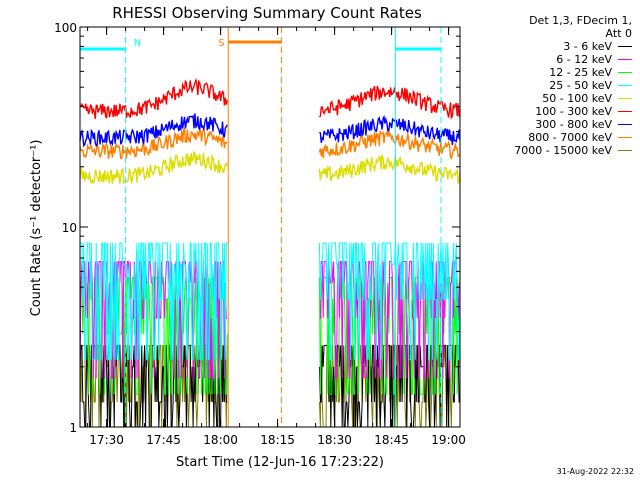  What do you see at coordinates (580, 20) in the screenshot?
I see `legend-header-line-1: Det 1,3, FDecim 1,` at bounding box center [580, 20].